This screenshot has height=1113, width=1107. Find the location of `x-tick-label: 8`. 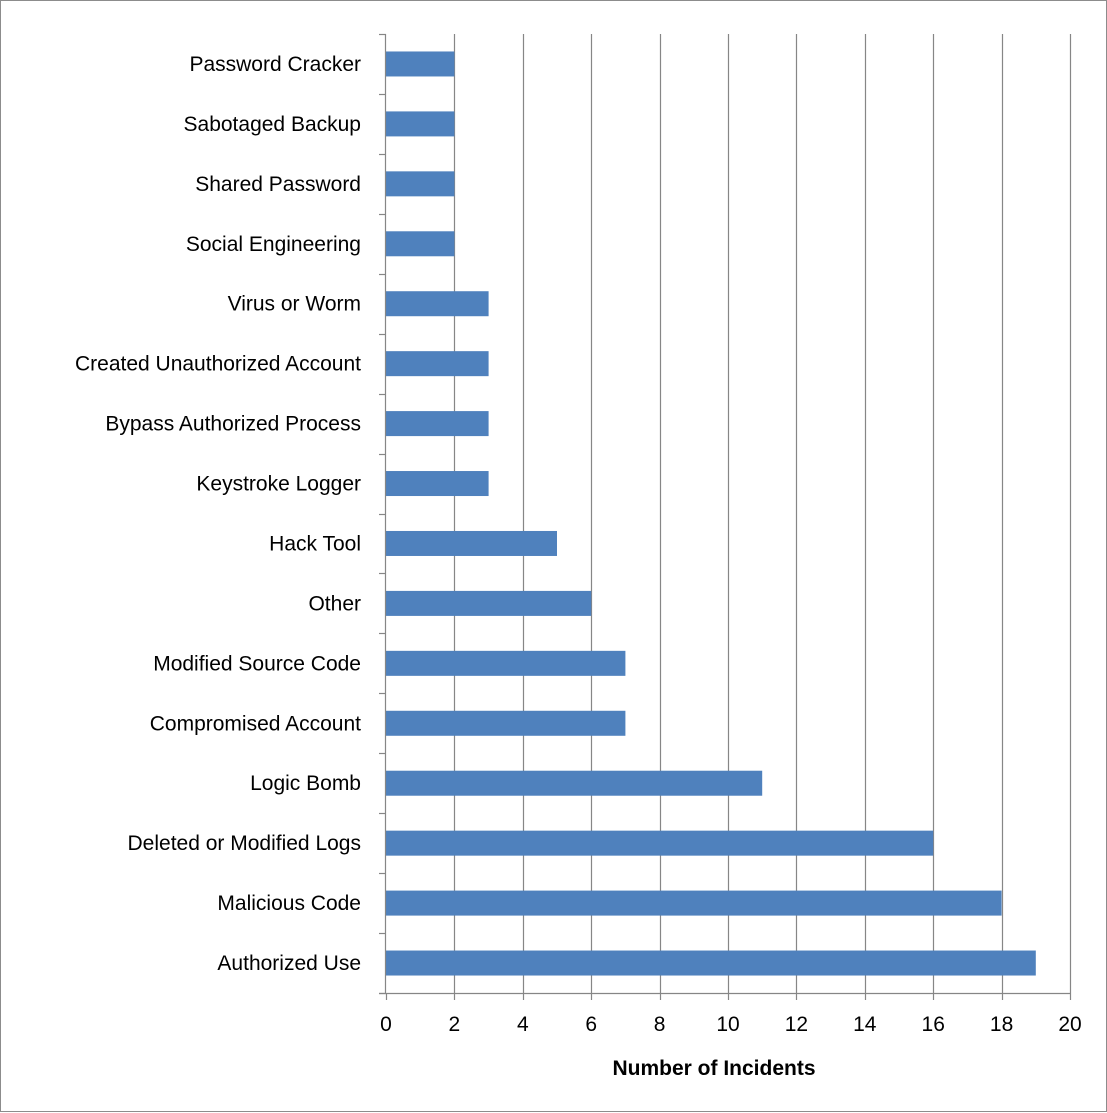

x-tick-label: 8 is located at coordinates (660, 1024).